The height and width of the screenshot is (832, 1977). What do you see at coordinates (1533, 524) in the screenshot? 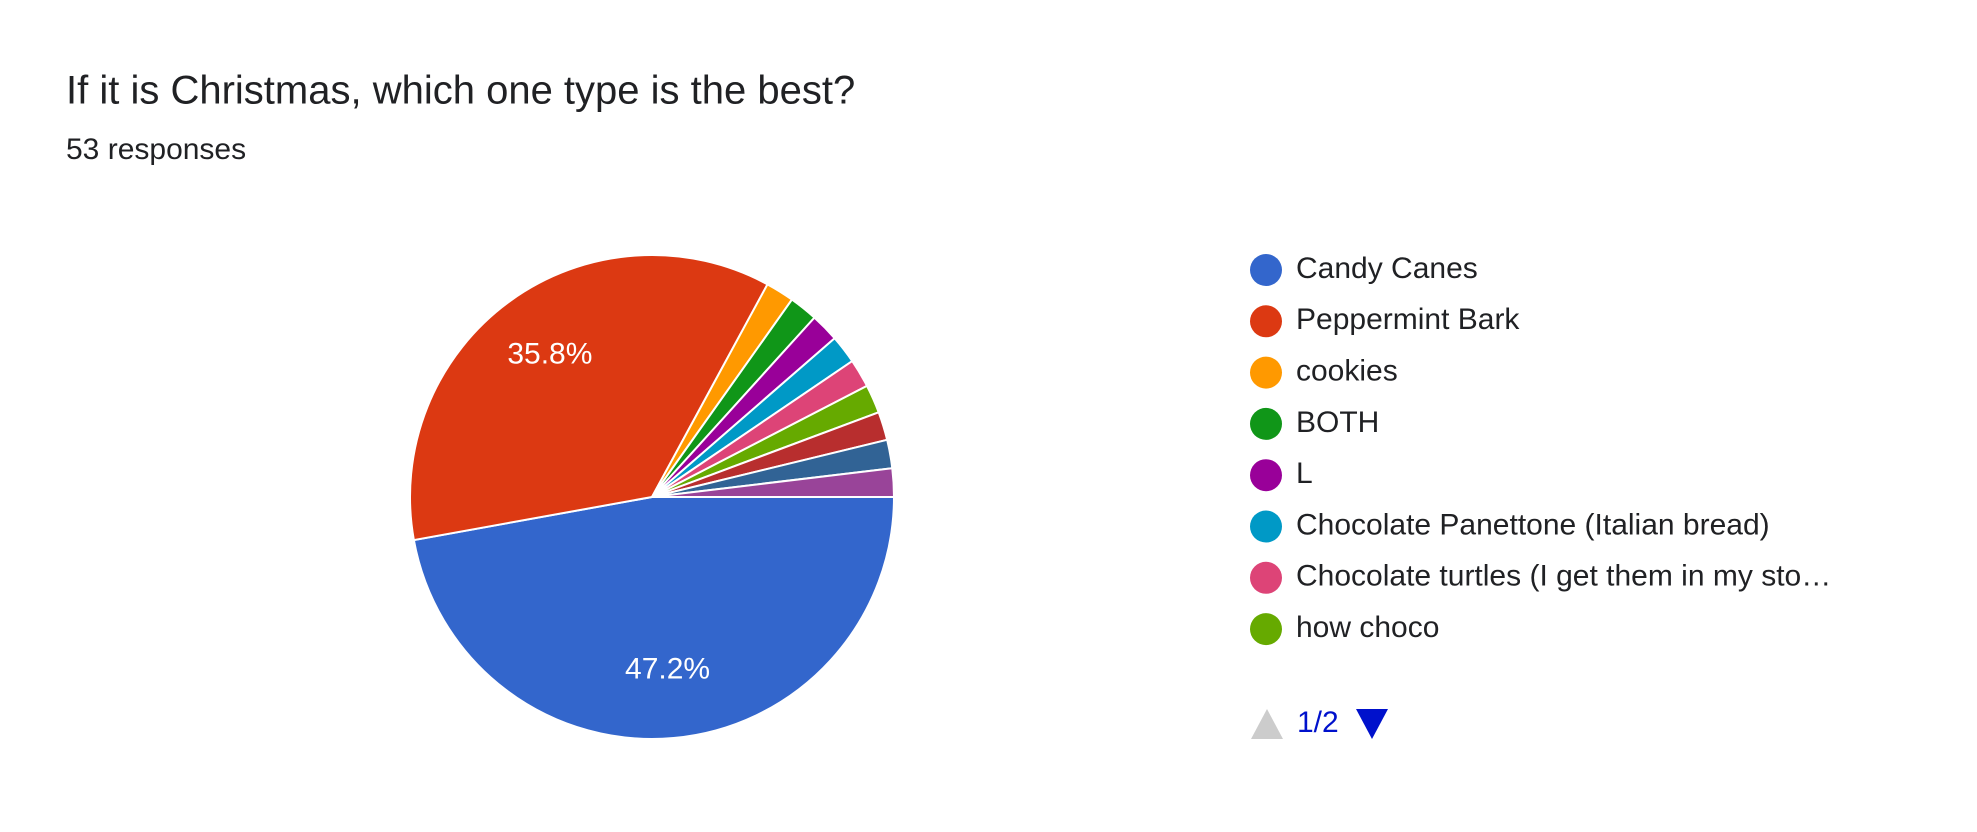
I see `legend-label: Chocolate Panettone (Italian bread)` at bounding box center [1533, 524].